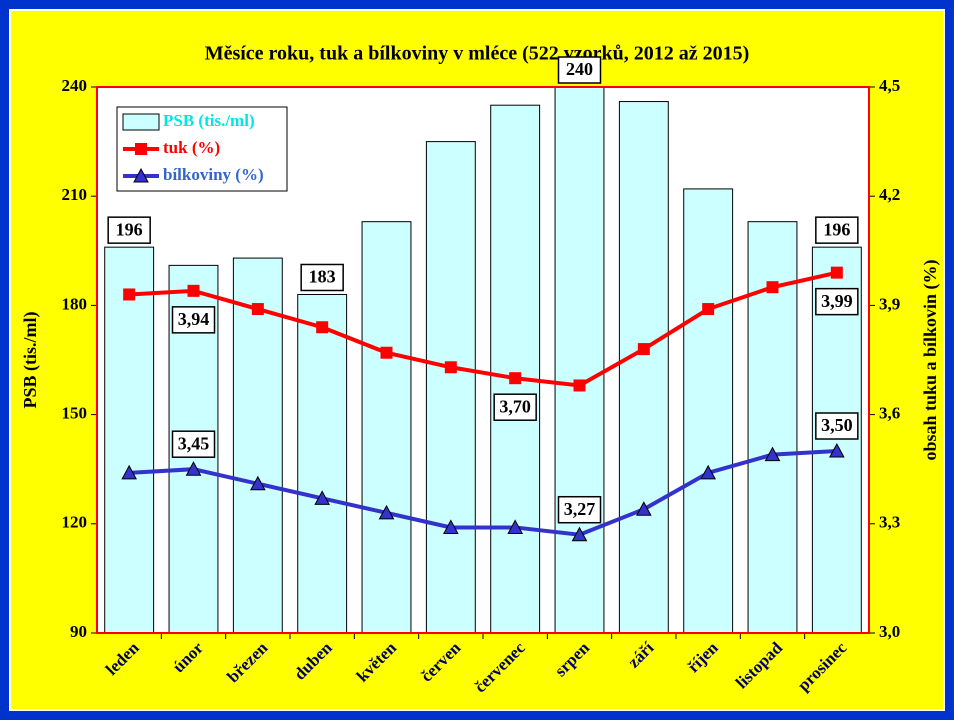  I want to click on y2-tick-label: 3,6, so click(889, 413).